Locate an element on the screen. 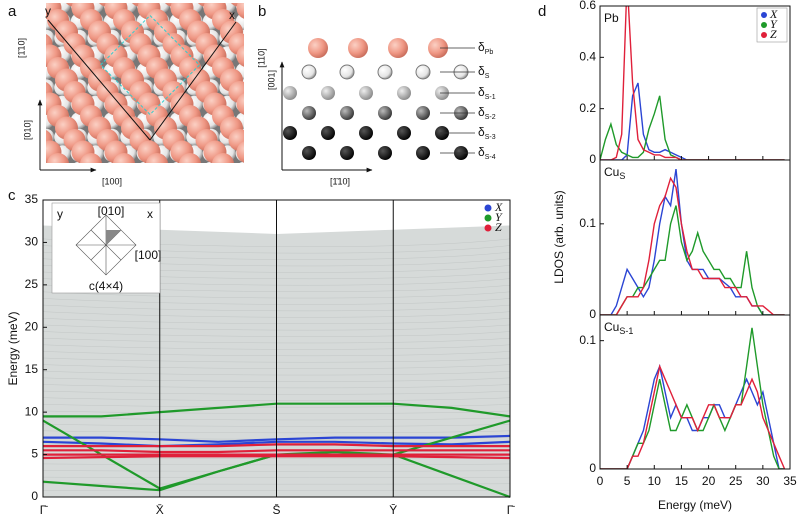 This screenshot has height=522, width=800. inset-ibz is located at coordinates (113, 237).